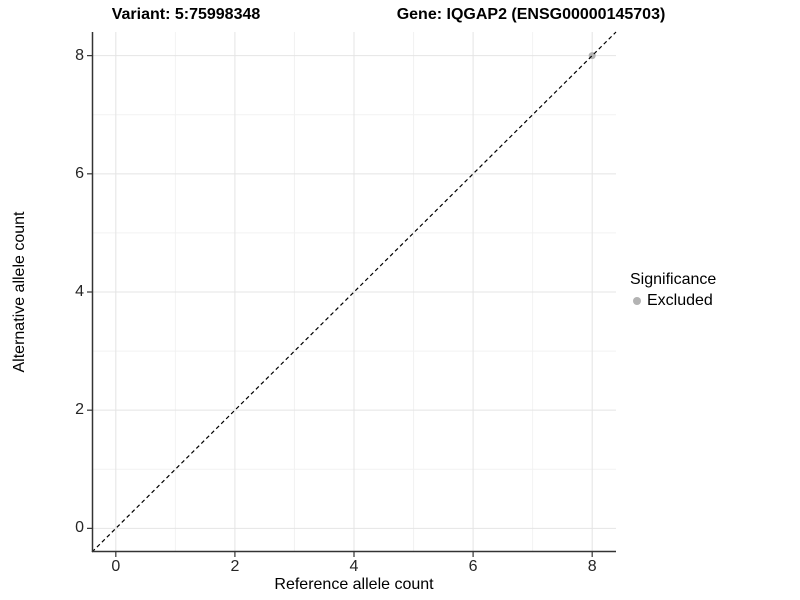 The image size is (800, 600). I want to click on excluded-point-icon, so click(637, 301).